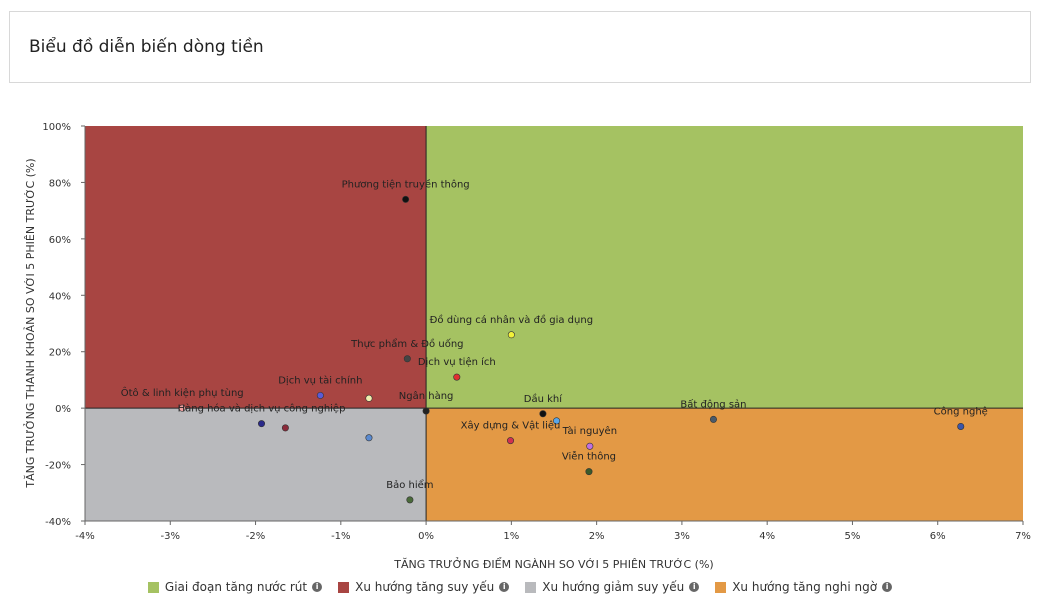  What do you see at coordinates (60, 240) in the screenshot?
I see `y-tick-label: 60%` at bounding box center [60, 240].